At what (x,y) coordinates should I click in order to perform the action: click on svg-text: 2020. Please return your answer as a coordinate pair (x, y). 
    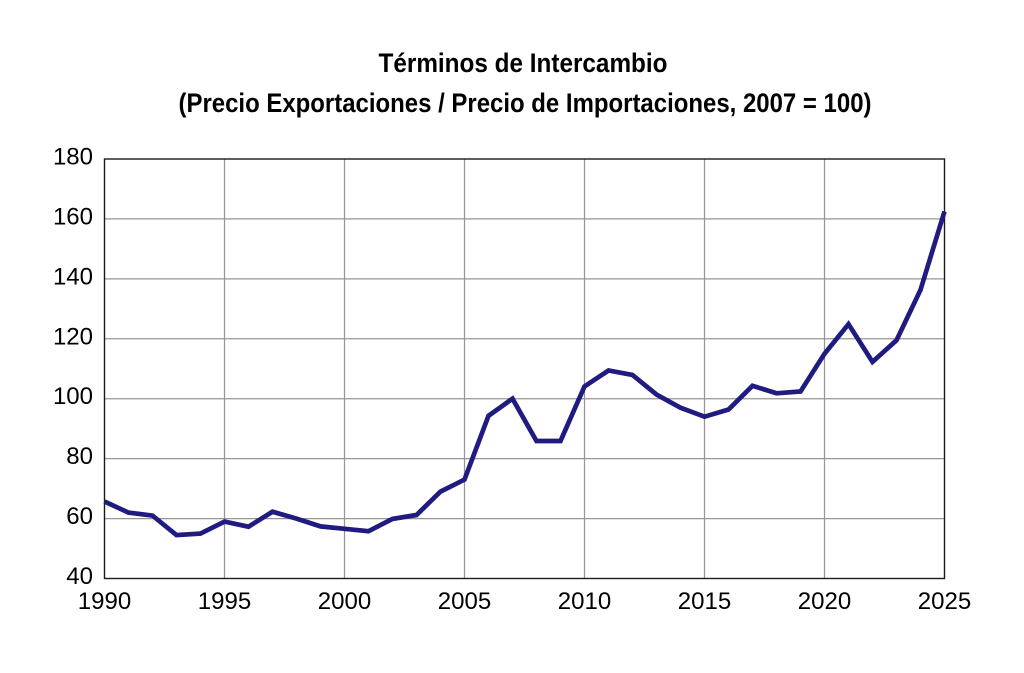
    Looking at the image, I should click on (824, 601).